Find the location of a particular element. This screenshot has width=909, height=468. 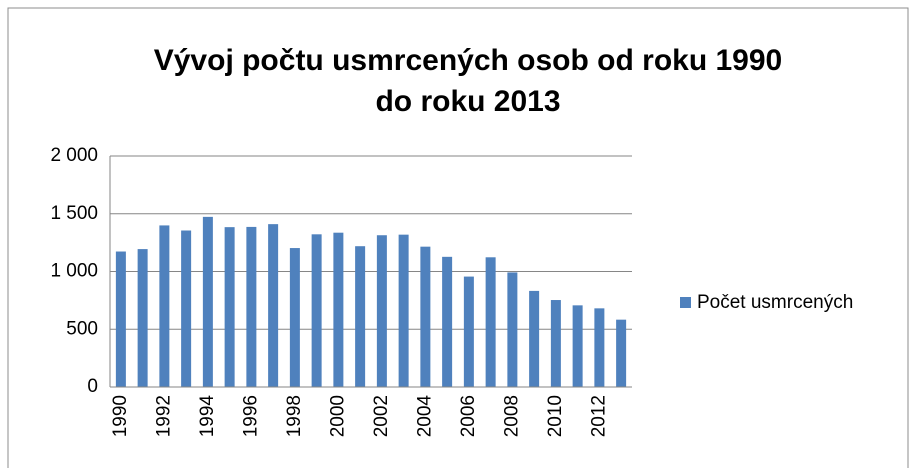

x-tick-label: 1992 is located at coordinates (163, 416).